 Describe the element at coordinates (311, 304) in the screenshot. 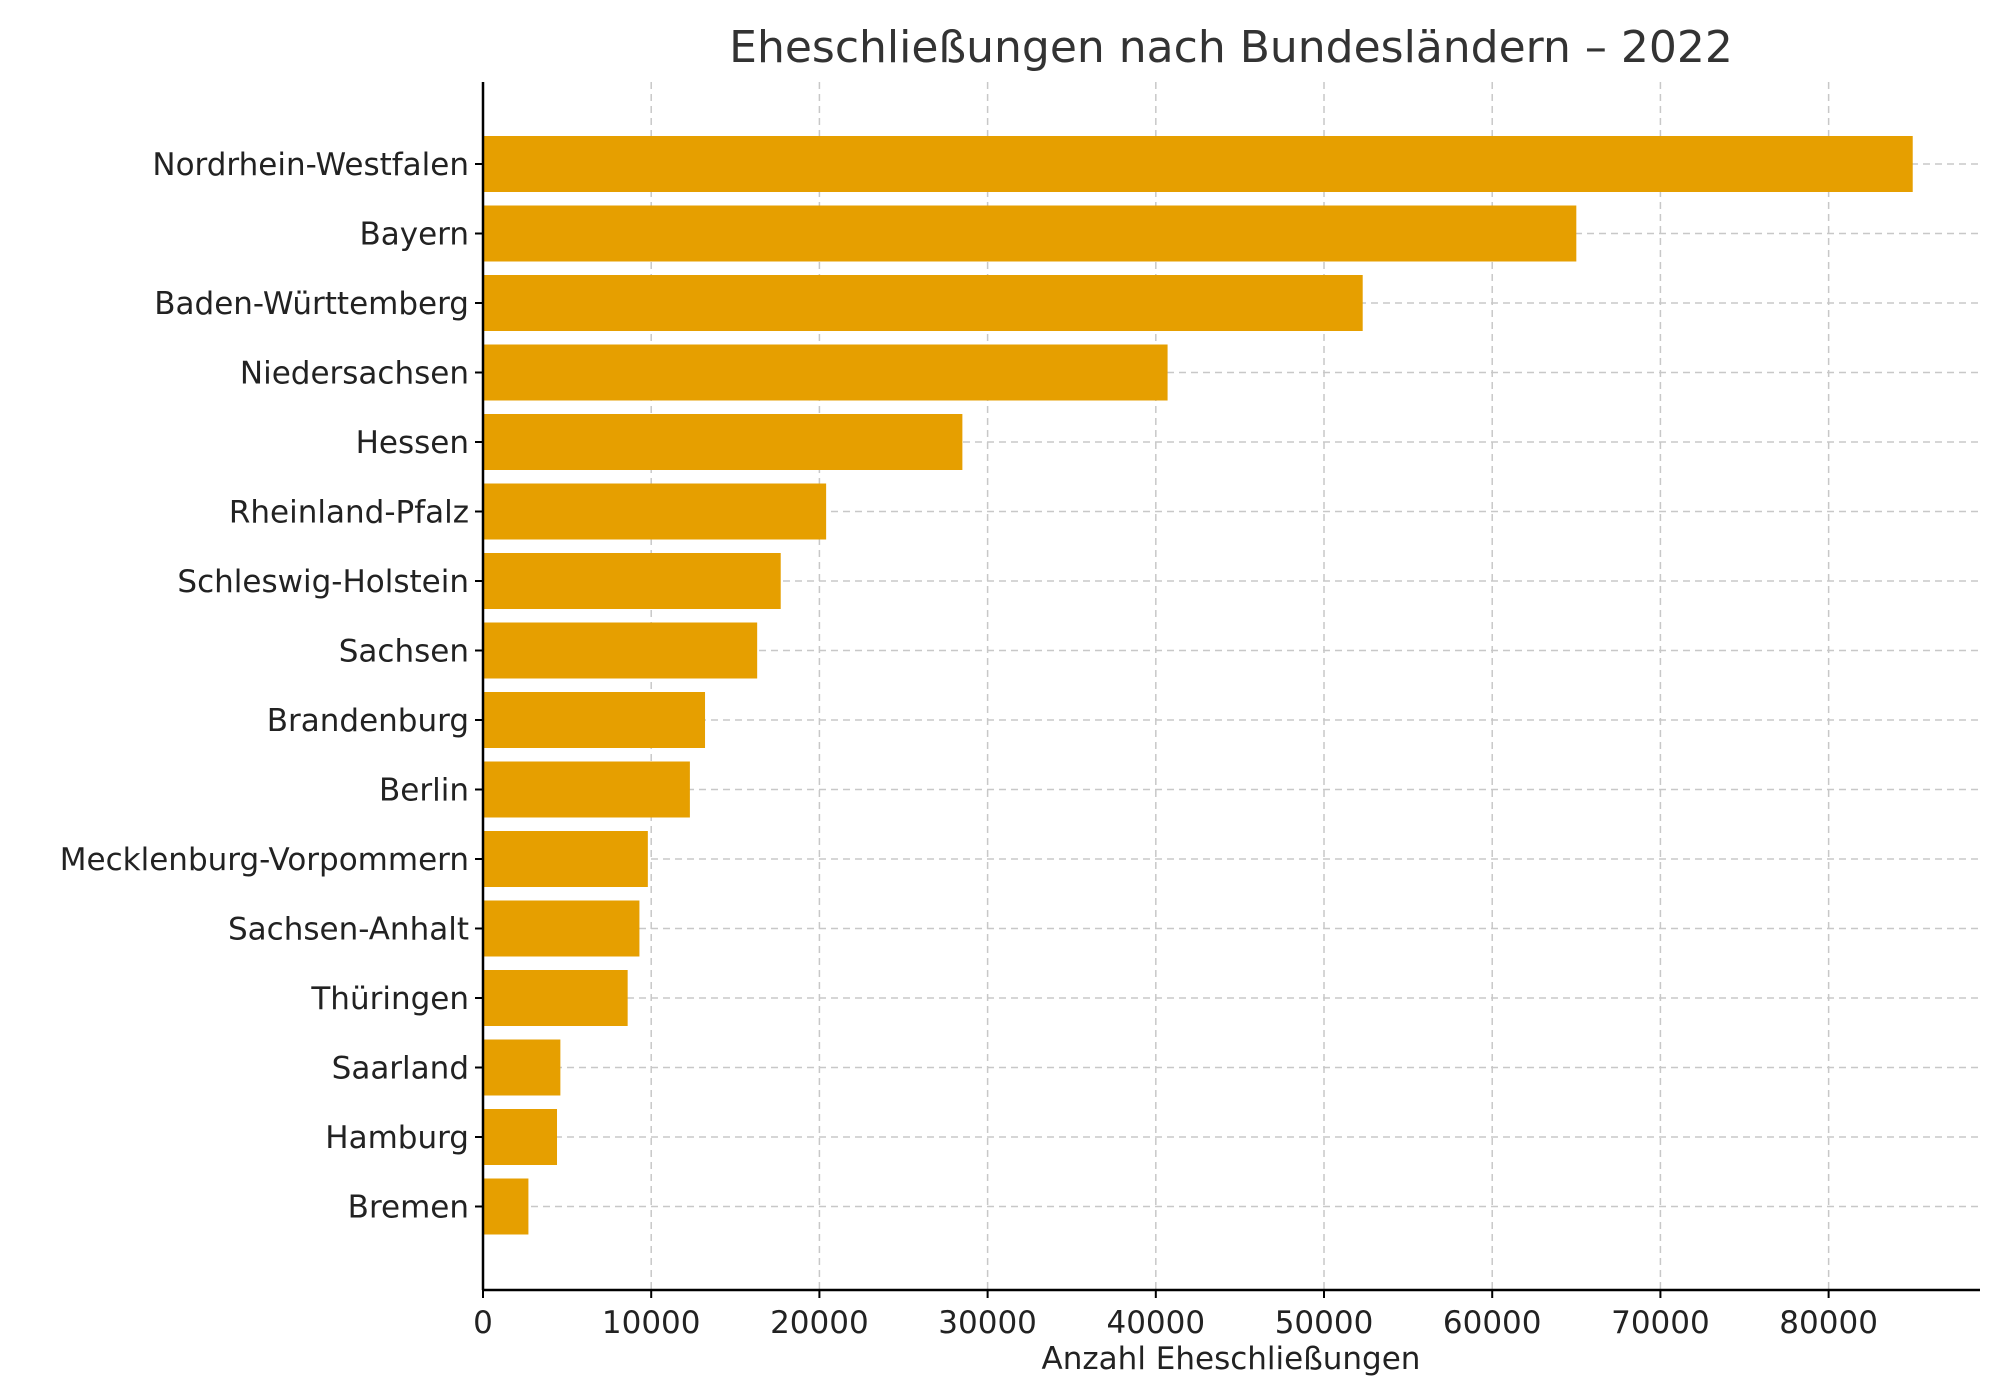

I see `category-label: Baden-Württemberg` at that location.